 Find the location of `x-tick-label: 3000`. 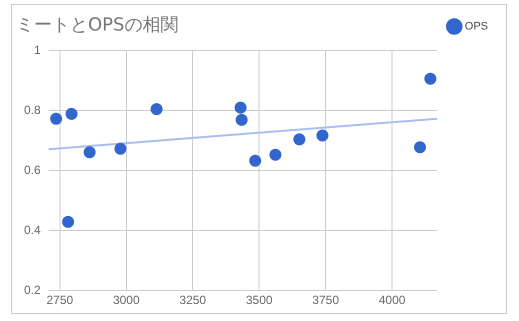

x-tick-label: 3000 is located at coordinates (126, 300).